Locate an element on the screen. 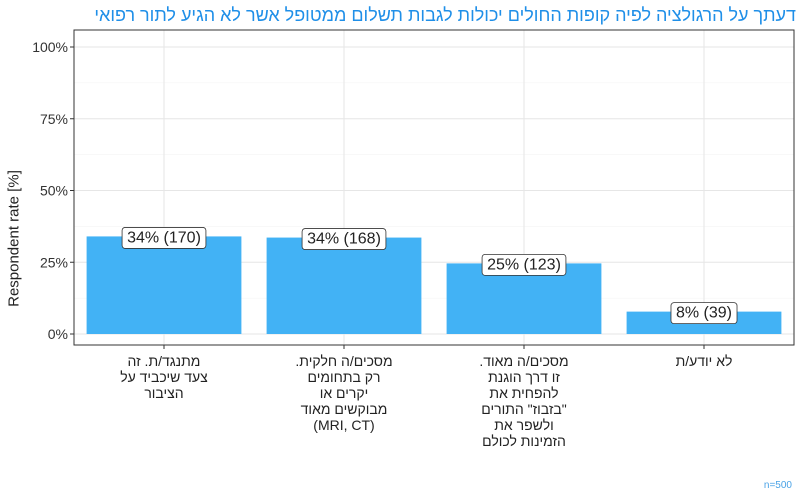 The width and height of the screenshot is (800, 500). data-label-1: 34% (170) is located at coordinates (164, 237).